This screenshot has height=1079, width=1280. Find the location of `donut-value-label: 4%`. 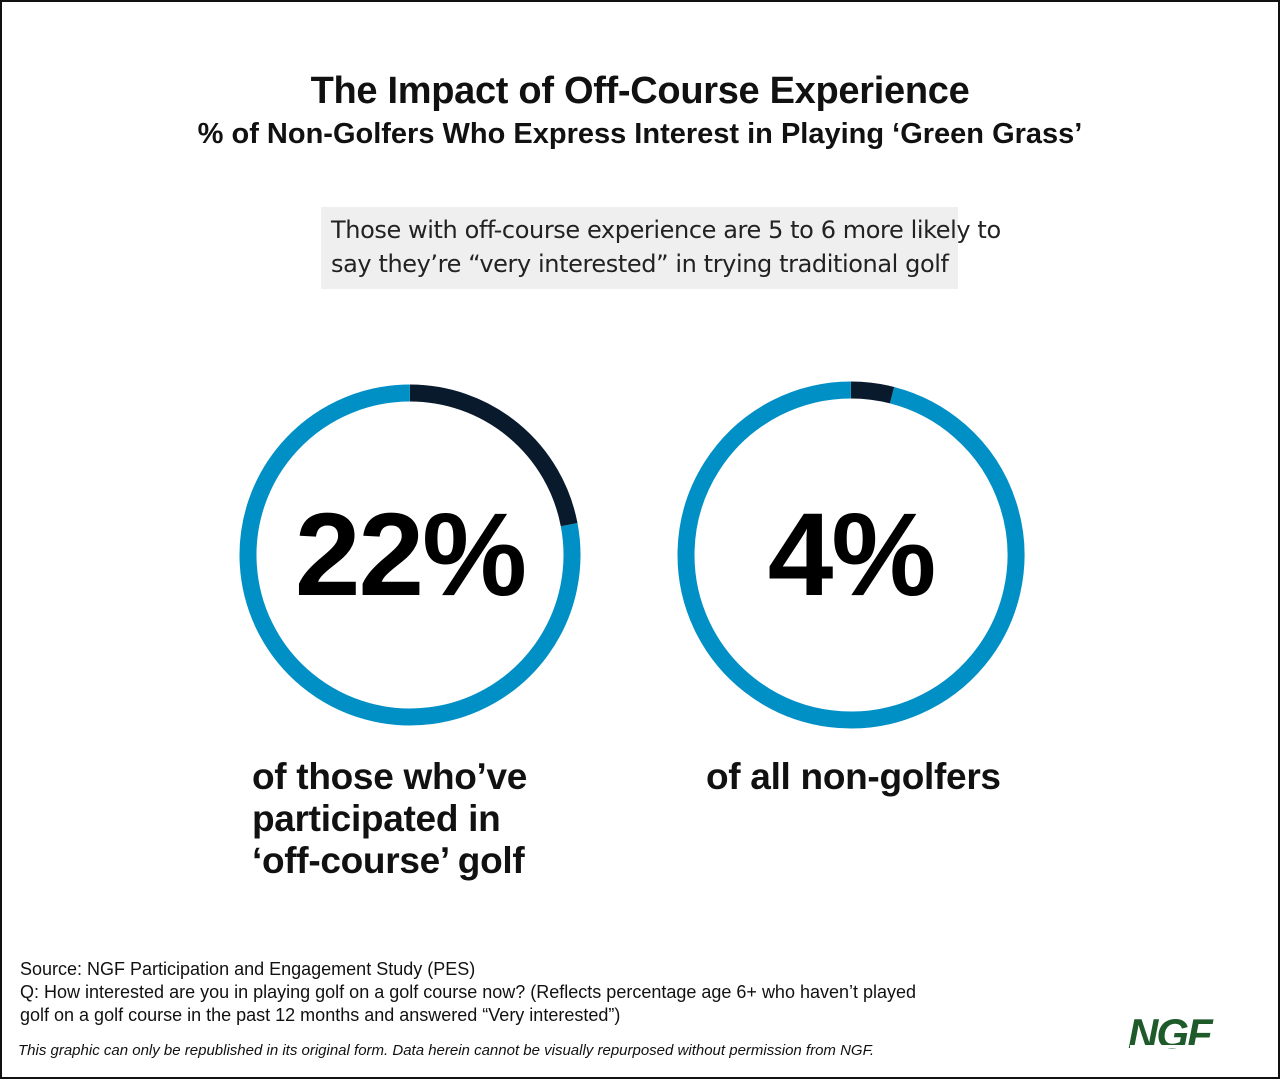

donut-value-label: 4% is located at coordinates (851, 555).